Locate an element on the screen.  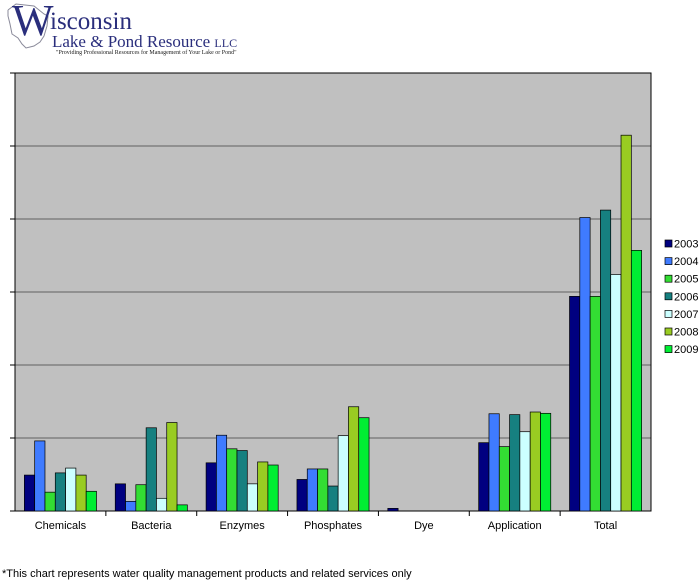
bar-2005-total is located at coordinates (595, 404).